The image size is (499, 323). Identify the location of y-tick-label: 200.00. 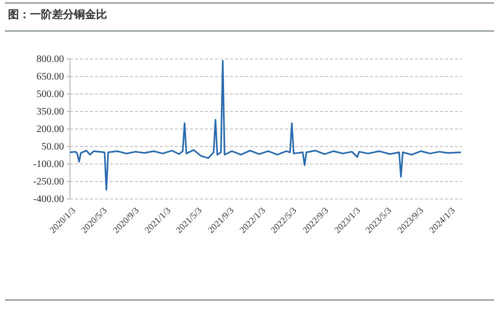
(50, 130).